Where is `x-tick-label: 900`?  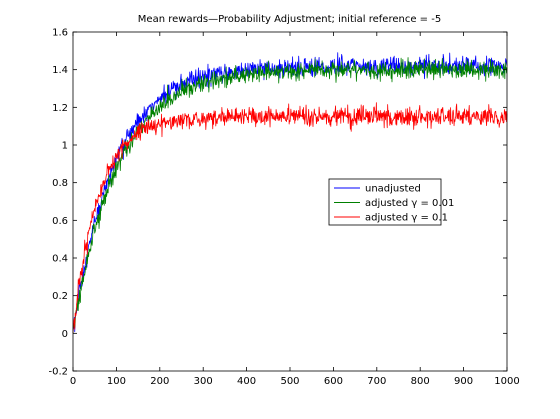 x-tick-label: 900 is located at coordinates (463, 381).